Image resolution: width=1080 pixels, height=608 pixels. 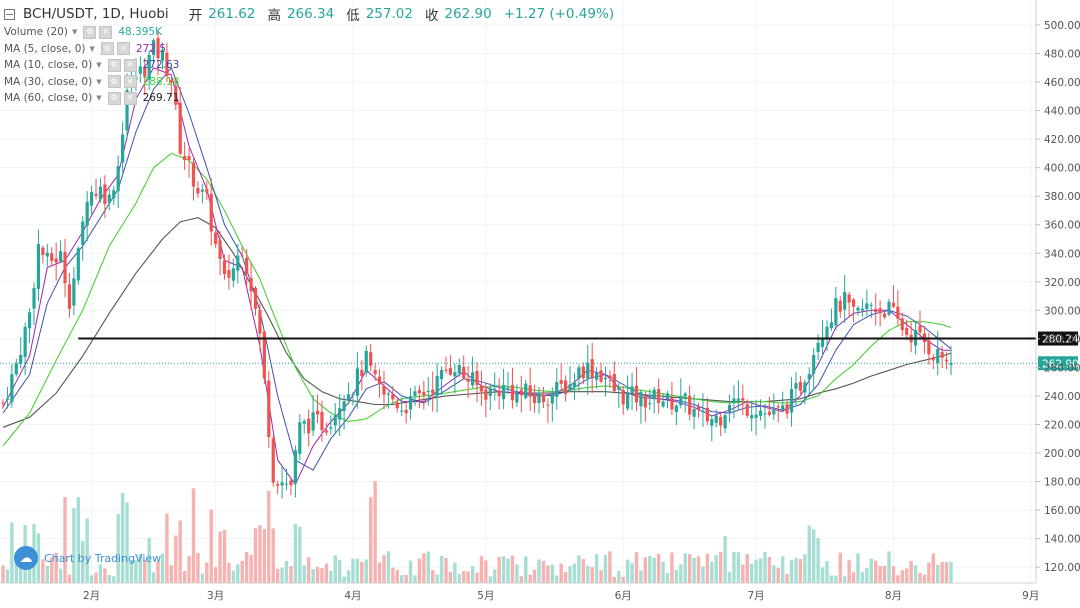 I want to click on indicator-value: 272.63, so click(x=161, y=65).